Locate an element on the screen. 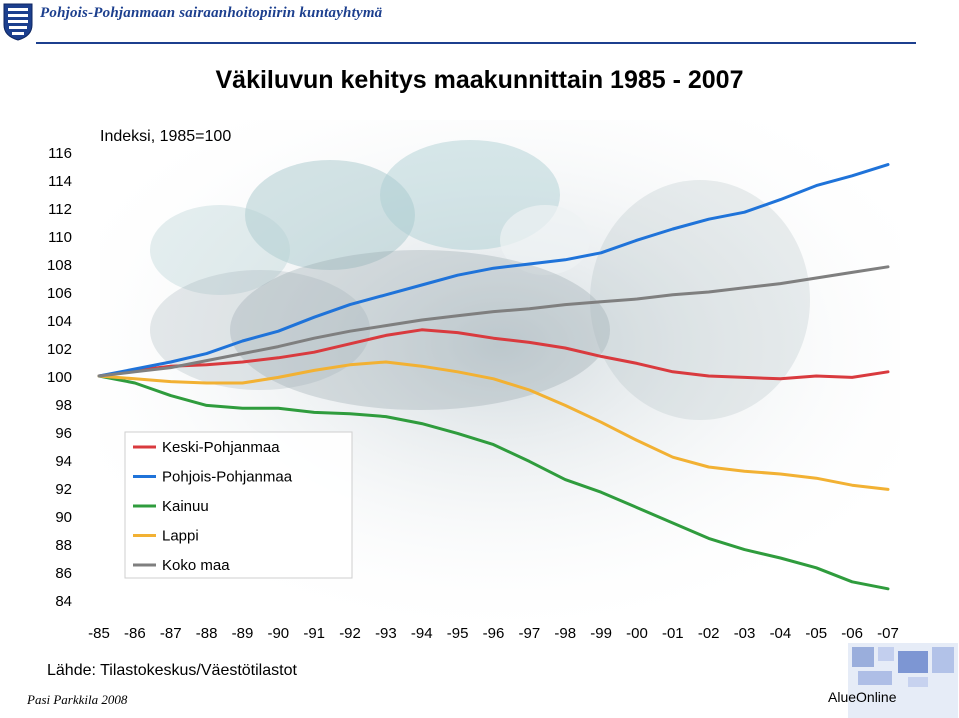 The height and width of the screenshot is (718, 959). x-tick-label: -86 is located at coordinates (135, 633).